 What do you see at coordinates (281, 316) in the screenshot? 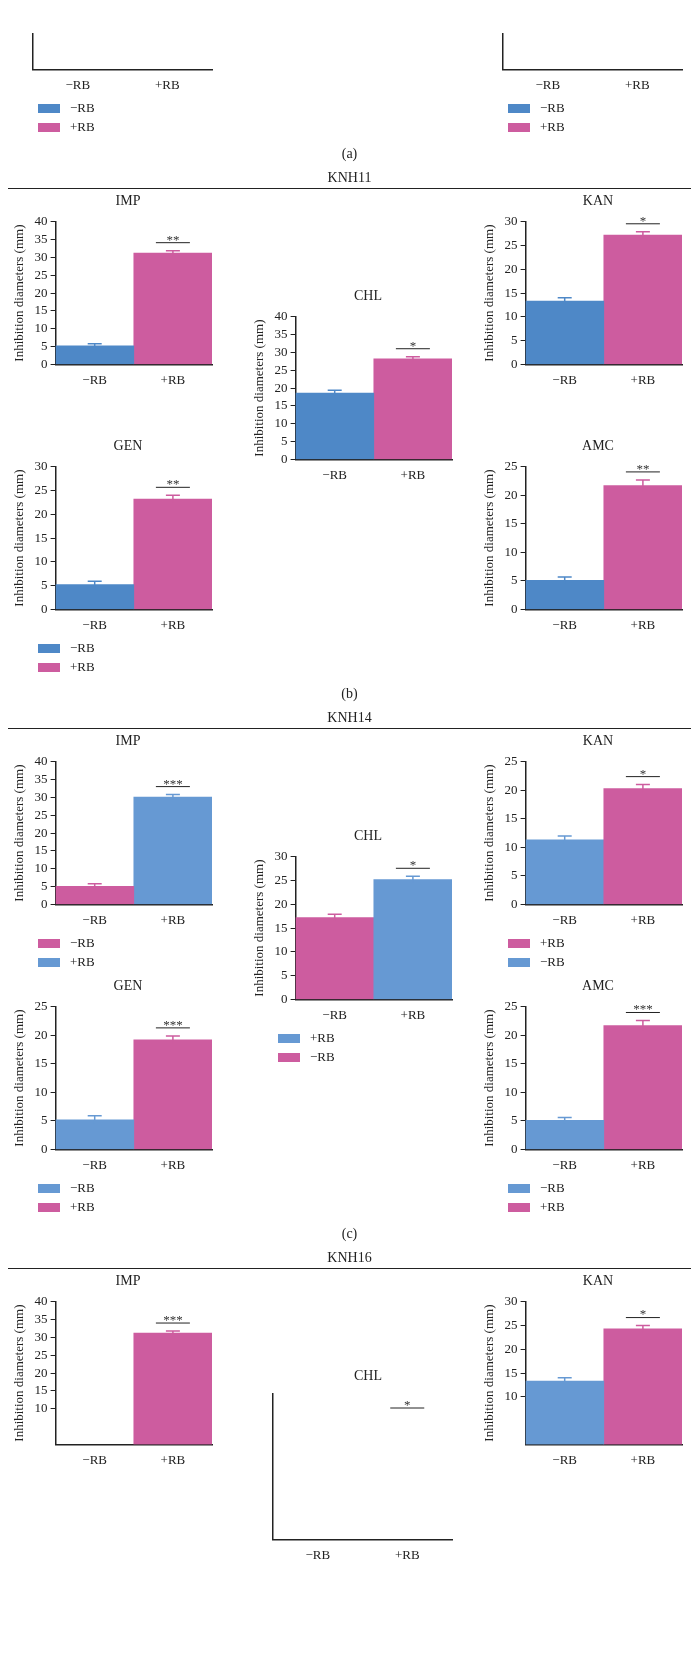
I see `y-tick-label: 40` at bounding box center [281, 316].